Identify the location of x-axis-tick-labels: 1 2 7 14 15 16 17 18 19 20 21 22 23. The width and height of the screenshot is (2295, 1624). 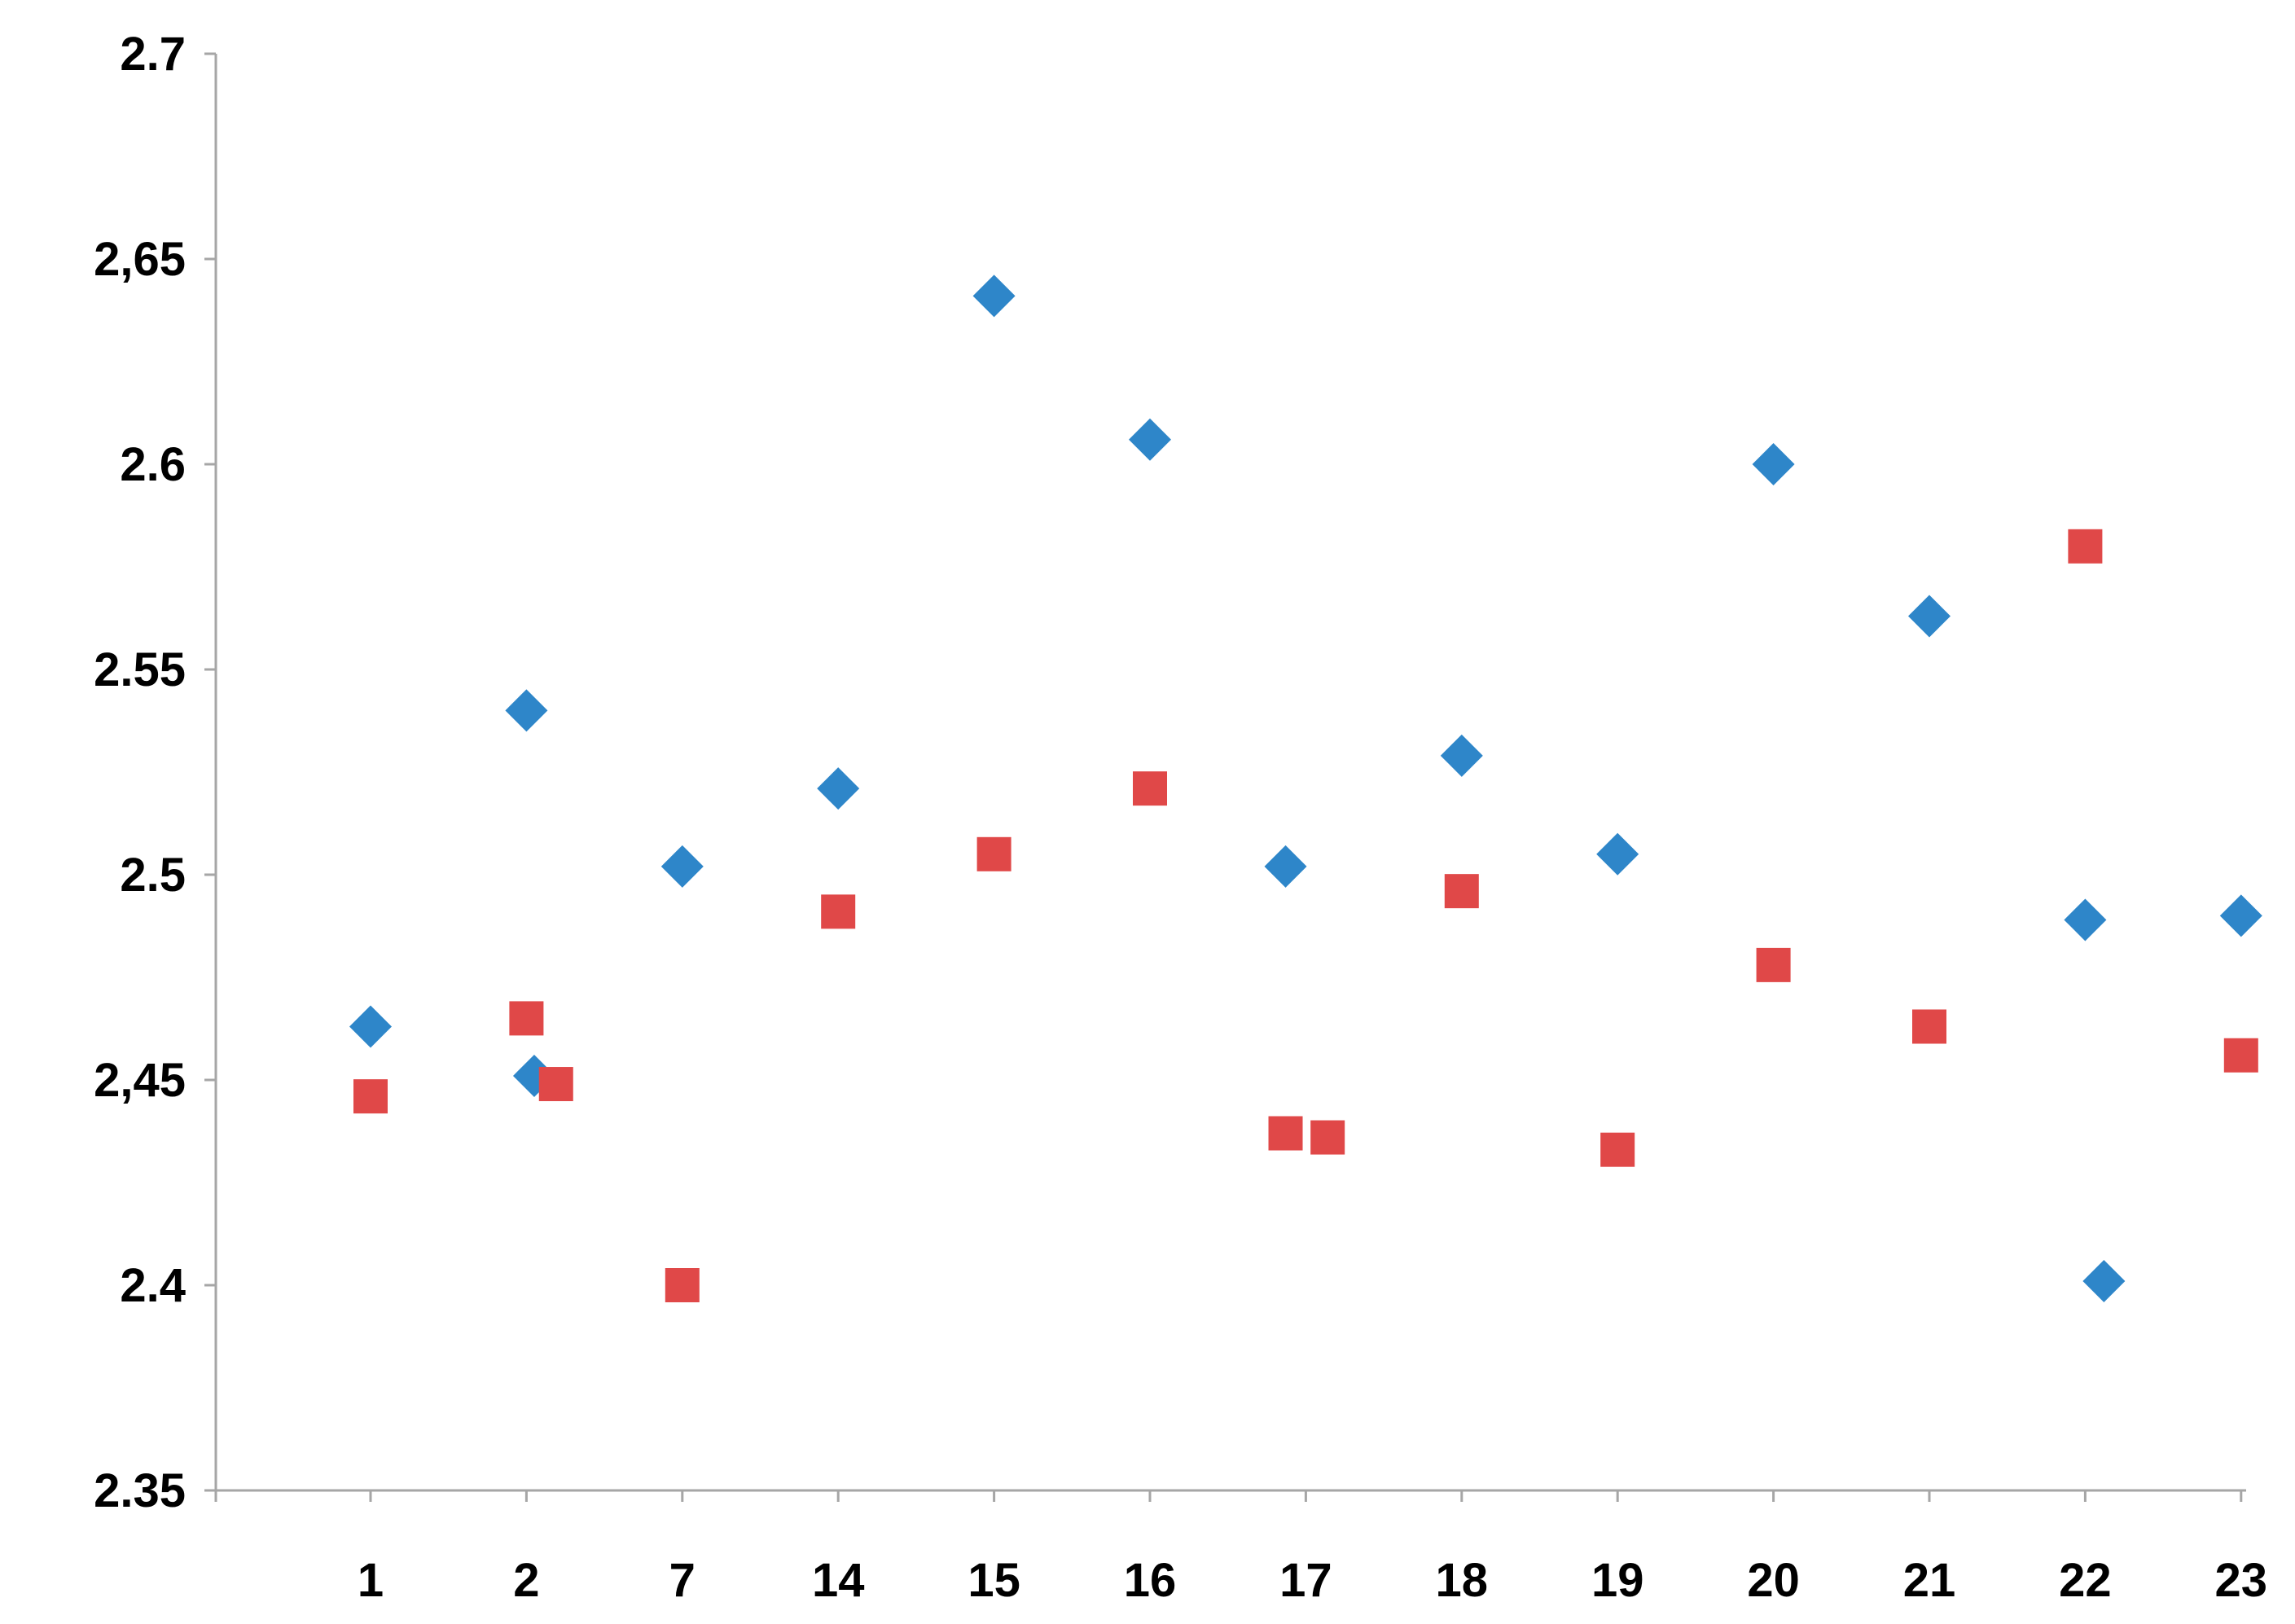
(1312, 1580).